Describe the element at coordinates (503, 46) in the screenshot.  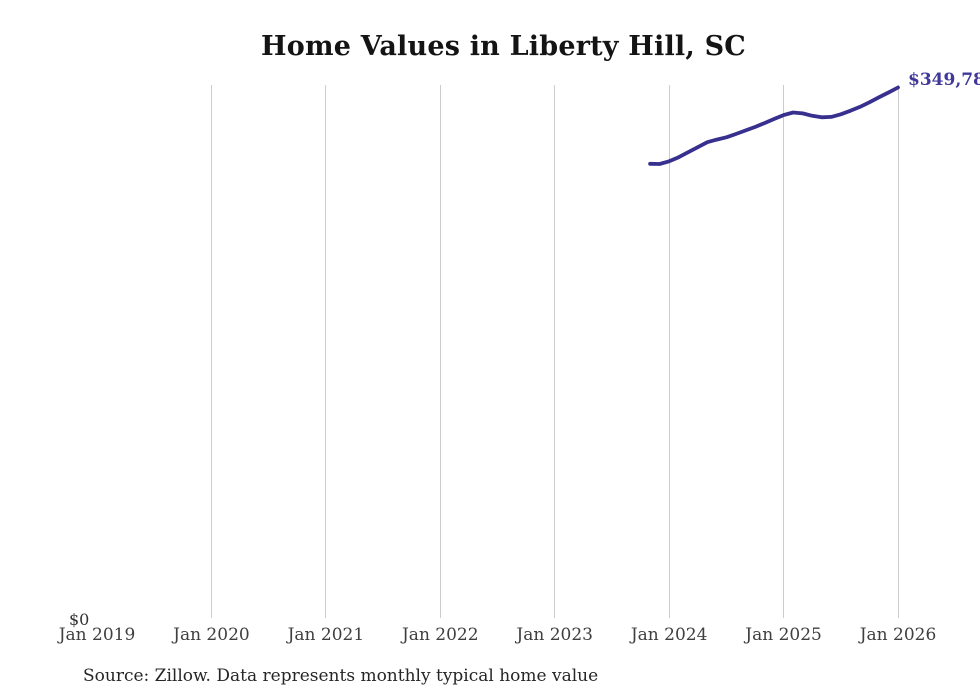
I see `chart-title: Home Values in Liberty Hill, SC` at that location.